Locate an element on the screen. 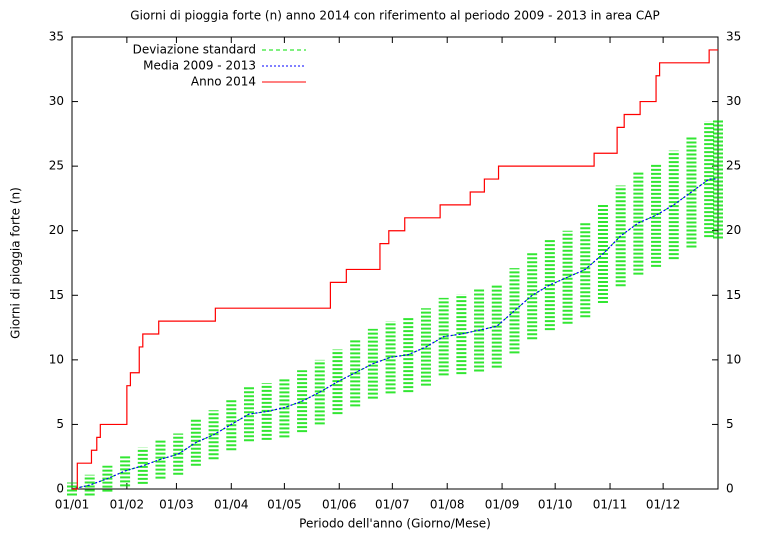 The width and height of the screenshot is (763, 540). y2-tick-label: 10 is located at coordinates (733, 359).